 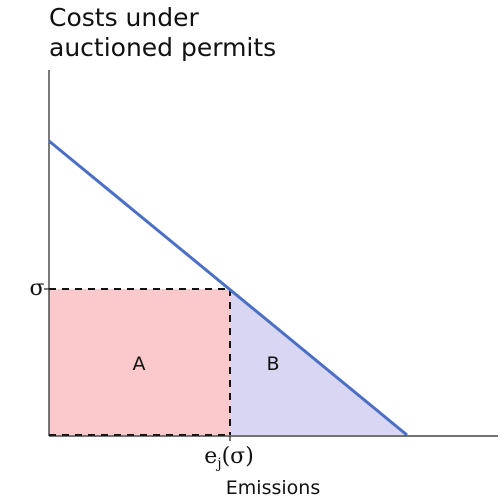 What do you see at coordinates (238, 456) in the screenshot?
I see `emissions-tick-suffix: (σ)` at bounding box center [238, 456].